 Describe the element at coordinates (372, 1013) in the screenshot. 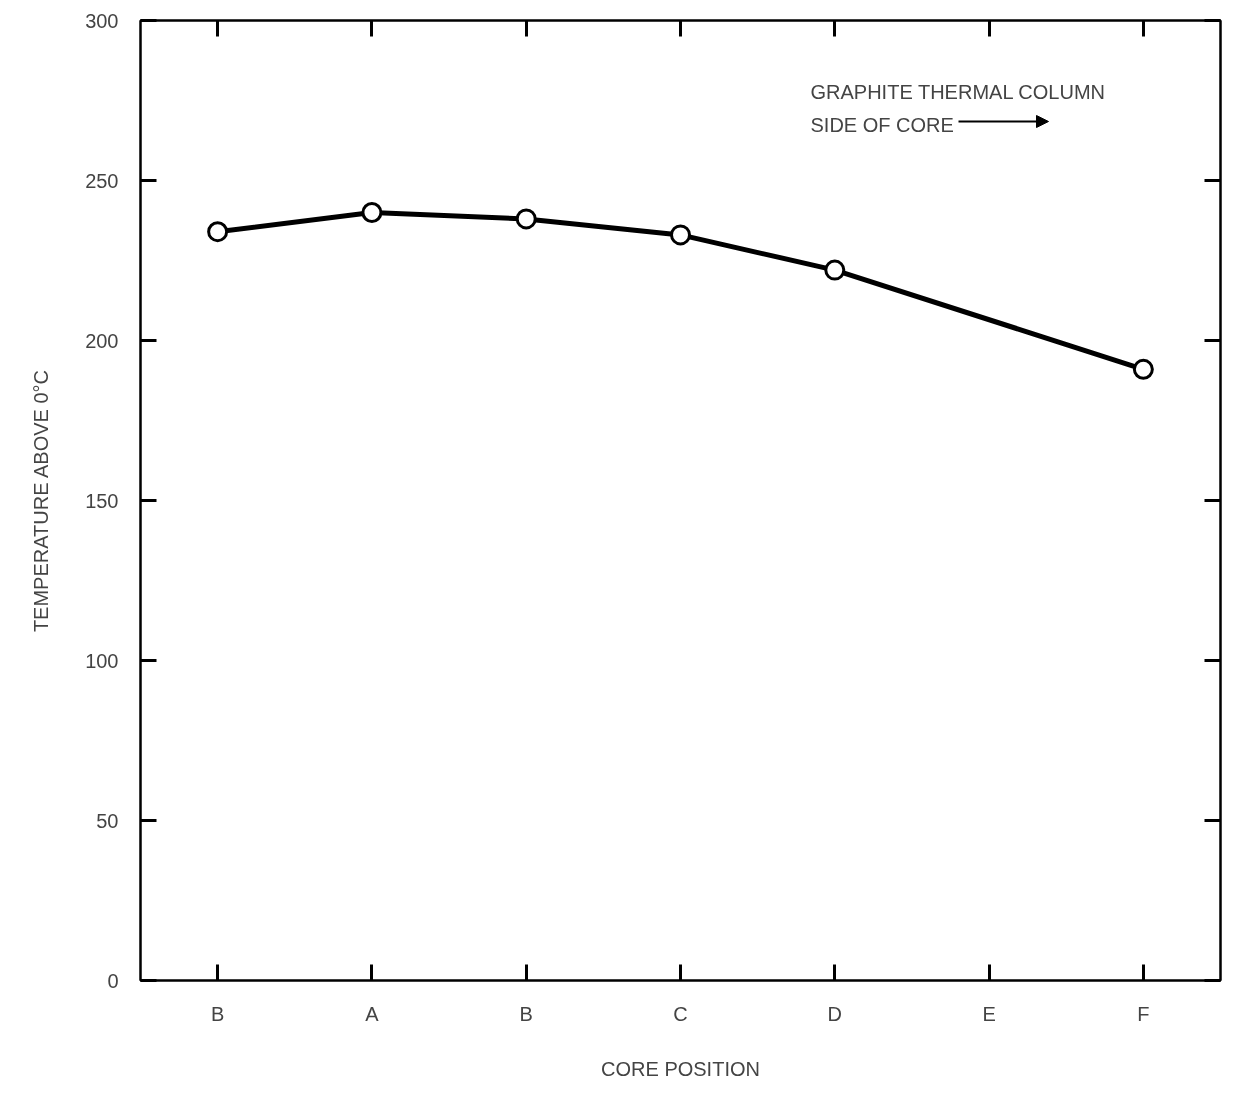

I see `x-tick-label: A` at that location.